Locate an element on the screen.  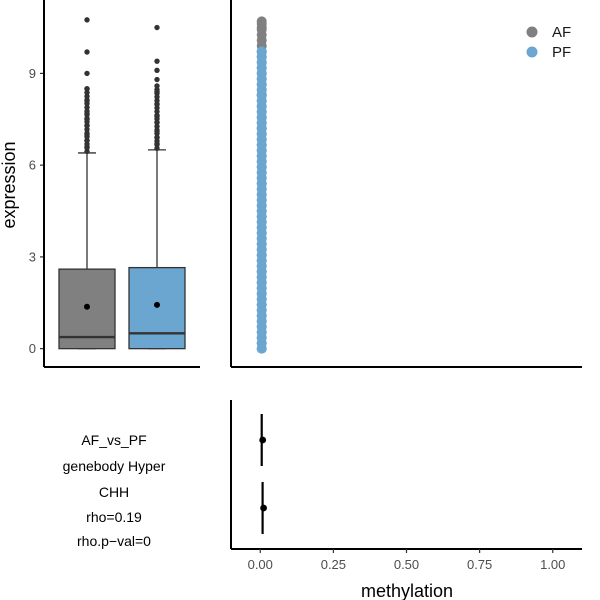
boxplot-y-axis: 0 3 6 9 is located at coordinates (36, 211).